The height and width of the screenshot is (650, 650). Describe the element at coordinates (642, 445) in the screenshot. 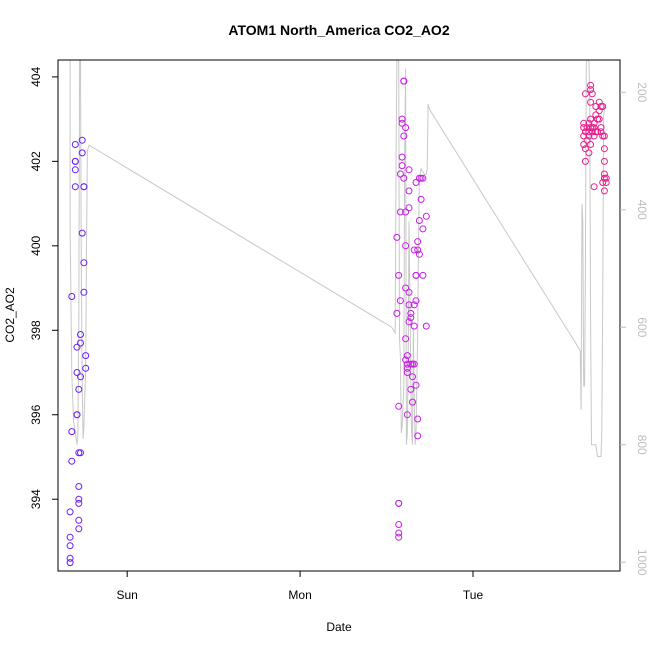

I see `y2-tick-label: 800` at that location.